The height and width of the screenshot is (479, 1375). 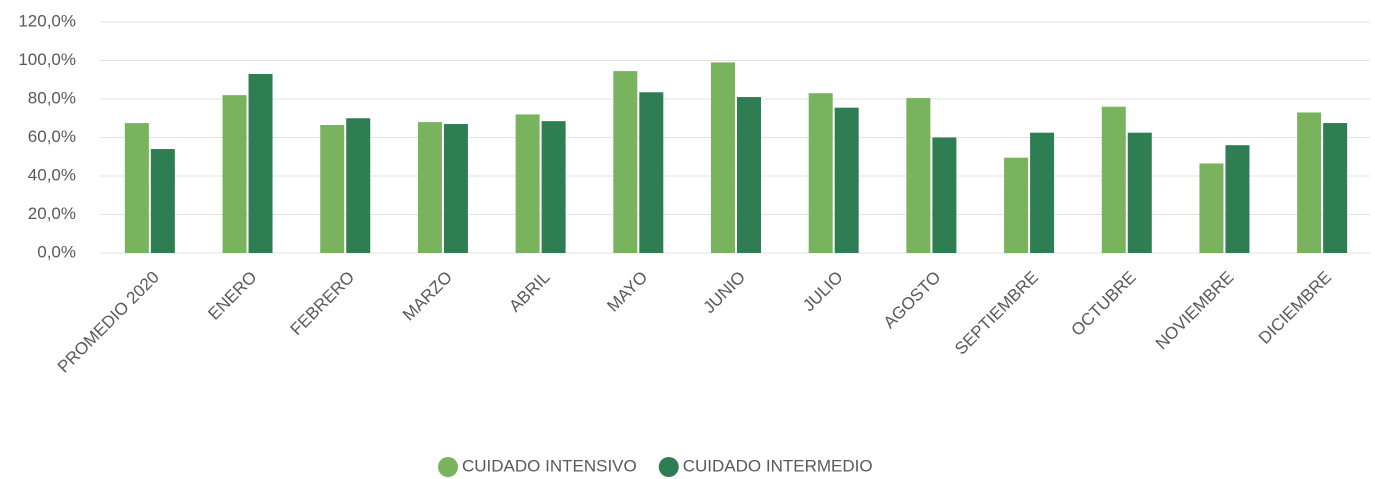 I want to click on y-tick-label: 80,0%, so click(x=52, y=97).